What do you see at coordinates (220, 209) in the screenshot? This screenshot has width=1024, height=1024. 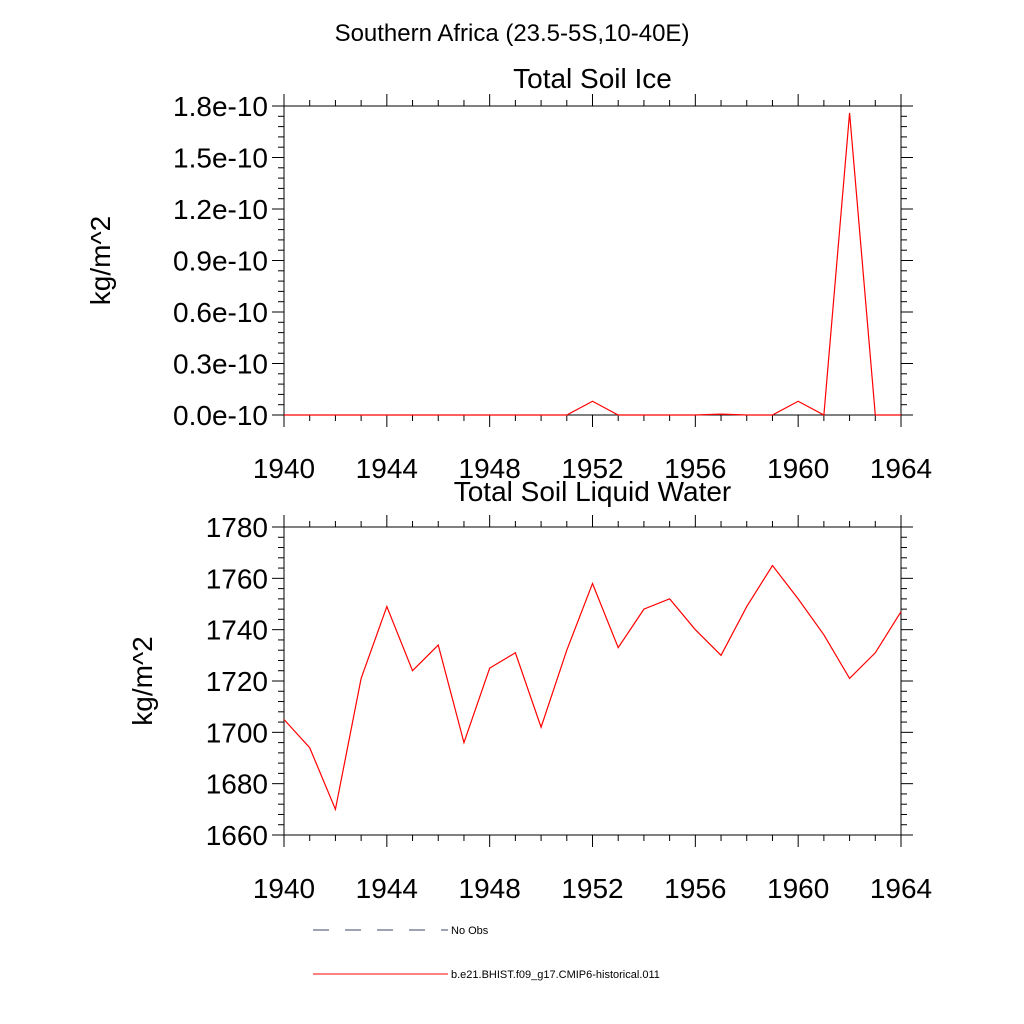 I see `y-tick-label: 1.2e-10` at bounding box center [220, 209].